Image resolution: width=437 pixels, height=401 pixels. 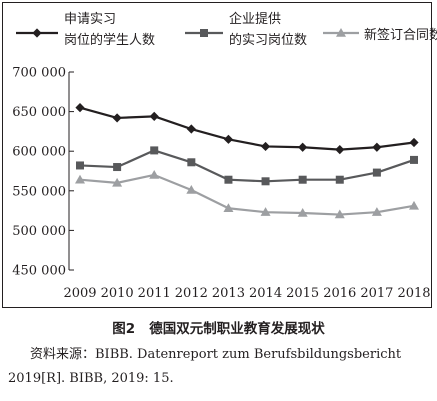 What do you see at coordinates (268, 40) in the screenshot?
I see `legend-label: 的实习岗位数` at bounding box center [268, 40].